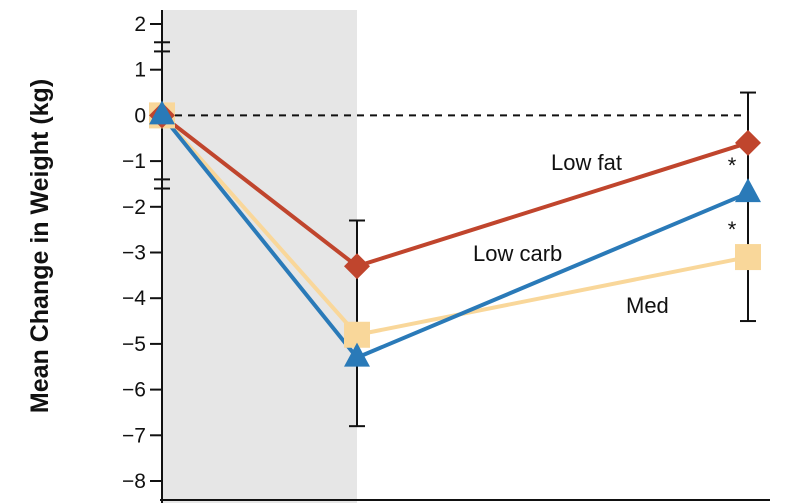 The width and height of the screenshot is (786, 503). I want to click on y-tick-label: −7, so click(134, 435).